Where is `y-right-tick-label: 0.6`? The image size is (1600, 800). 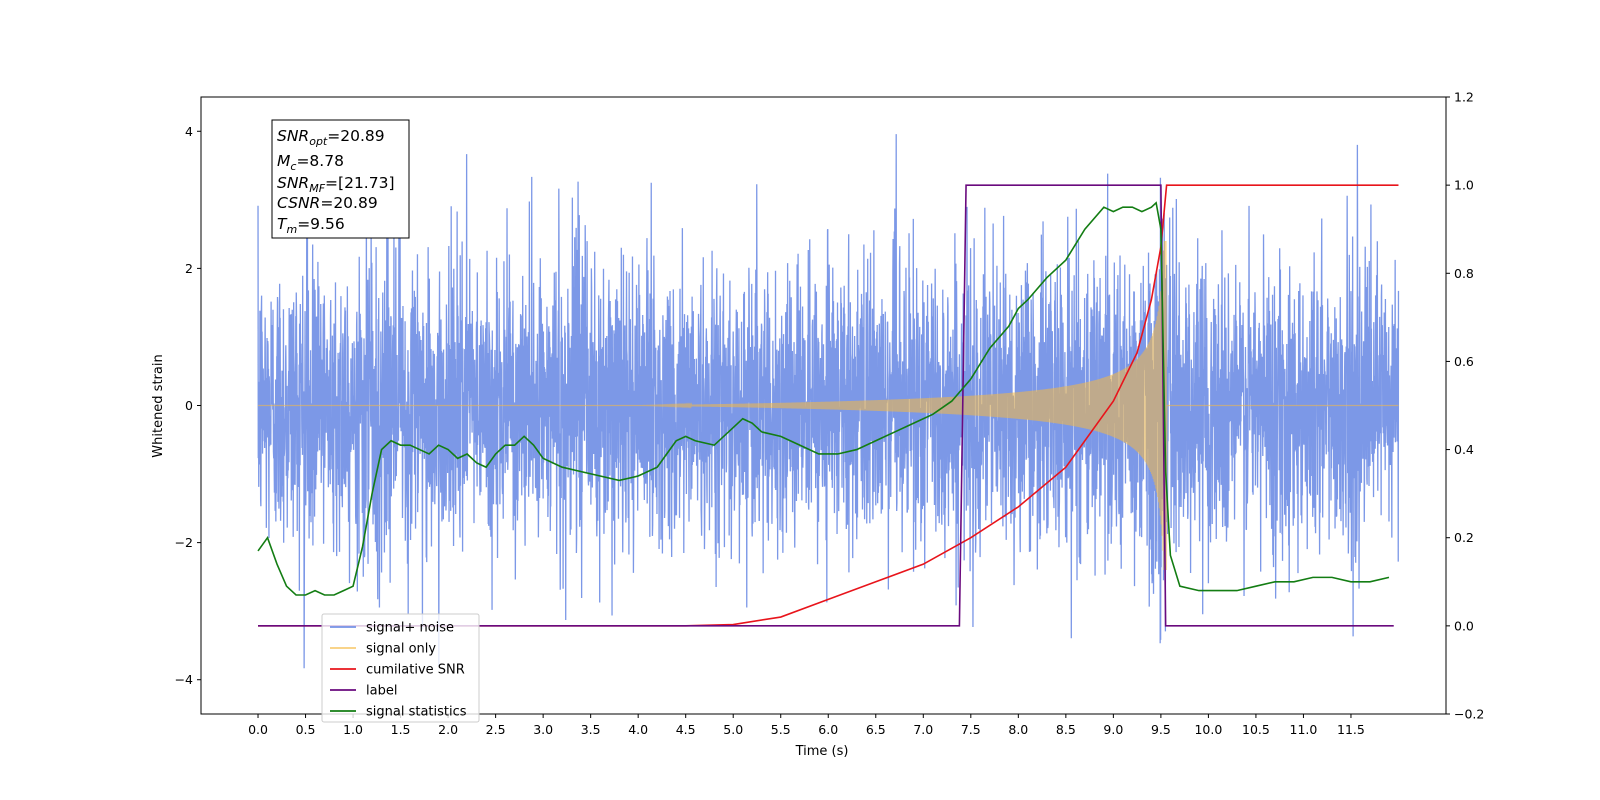 y-right-tick-label: 0.6 is located at coordinates (1464, 361).